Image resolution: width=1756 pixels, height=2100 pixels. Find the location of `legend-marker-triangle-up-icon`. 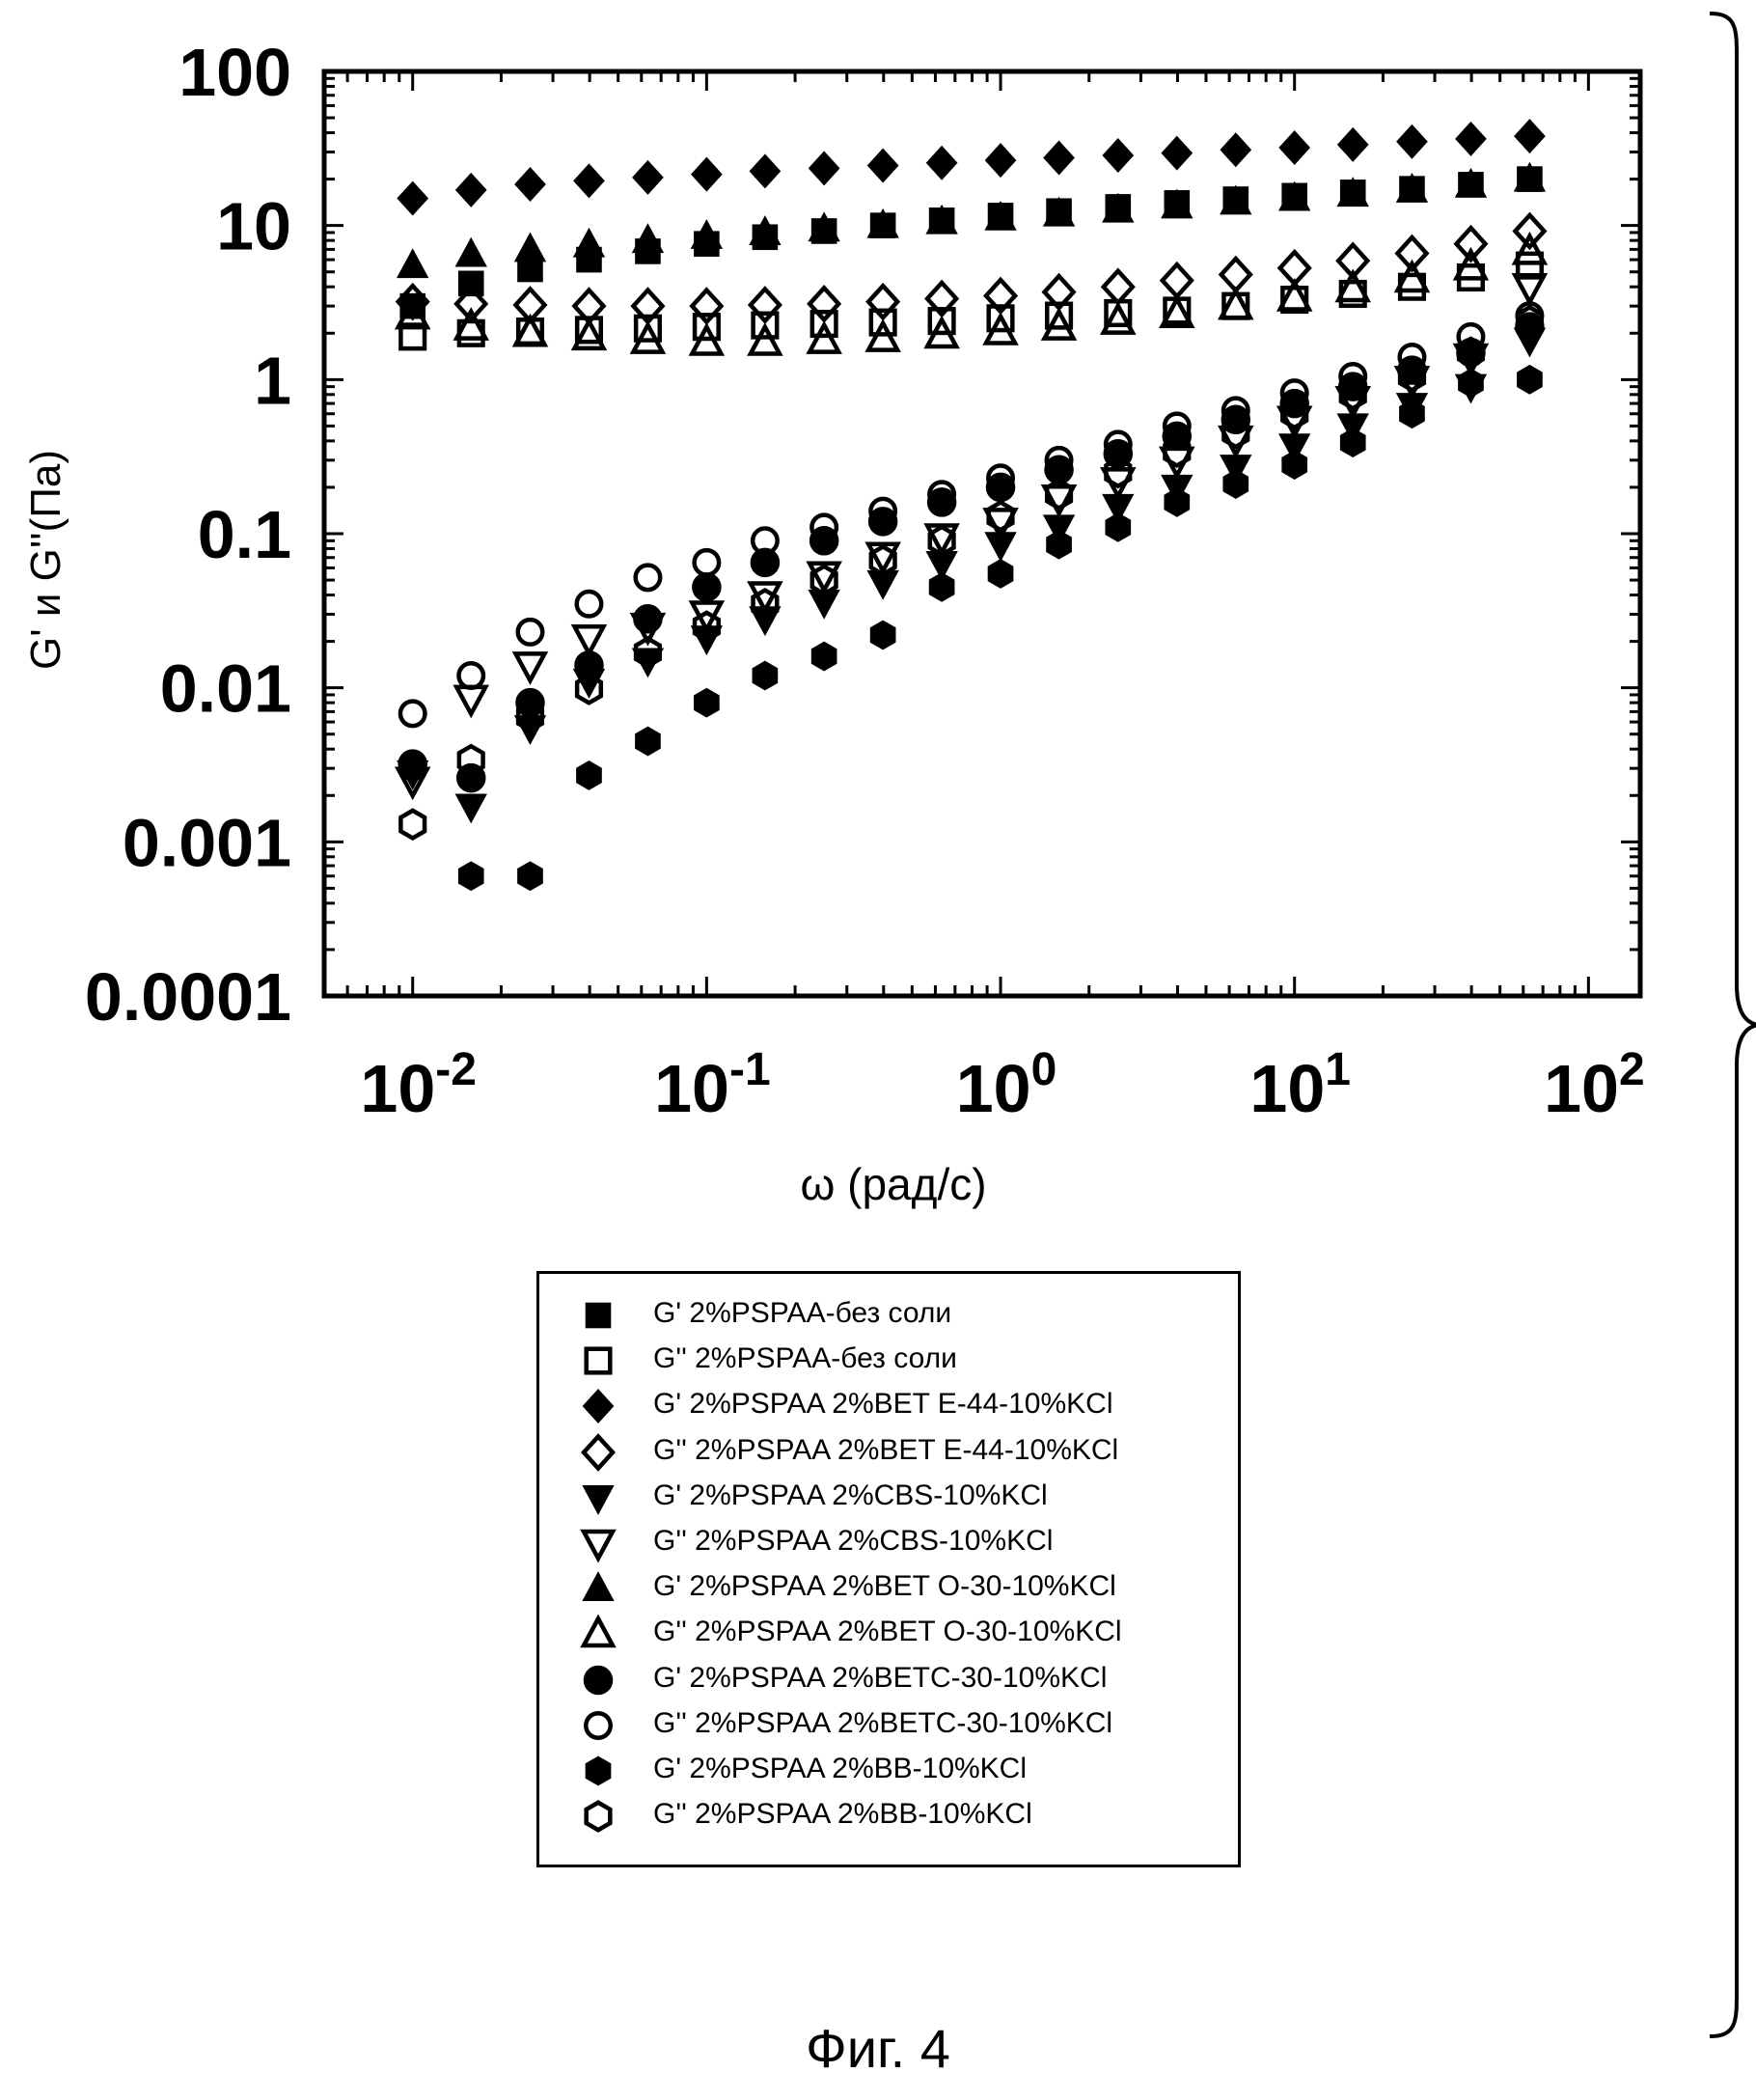

legend-marker-triangle-up-icon is located at coordinates (598, 1586).